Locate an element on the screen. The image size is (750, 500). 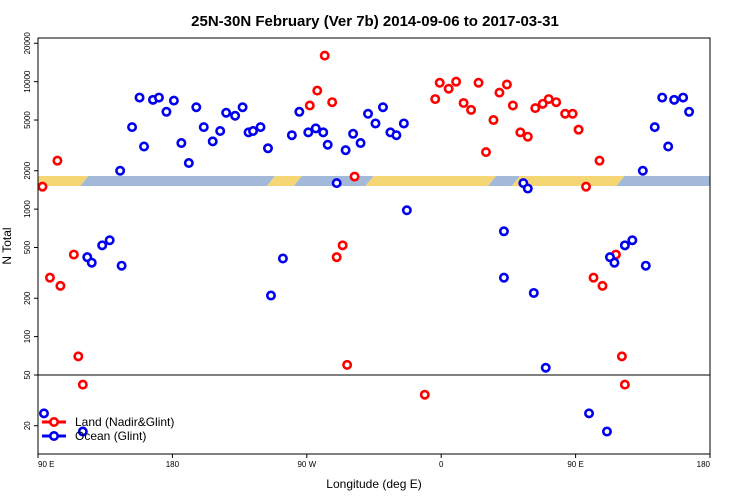
y-tick-label: 20000 is located at coordinates (27, 43).